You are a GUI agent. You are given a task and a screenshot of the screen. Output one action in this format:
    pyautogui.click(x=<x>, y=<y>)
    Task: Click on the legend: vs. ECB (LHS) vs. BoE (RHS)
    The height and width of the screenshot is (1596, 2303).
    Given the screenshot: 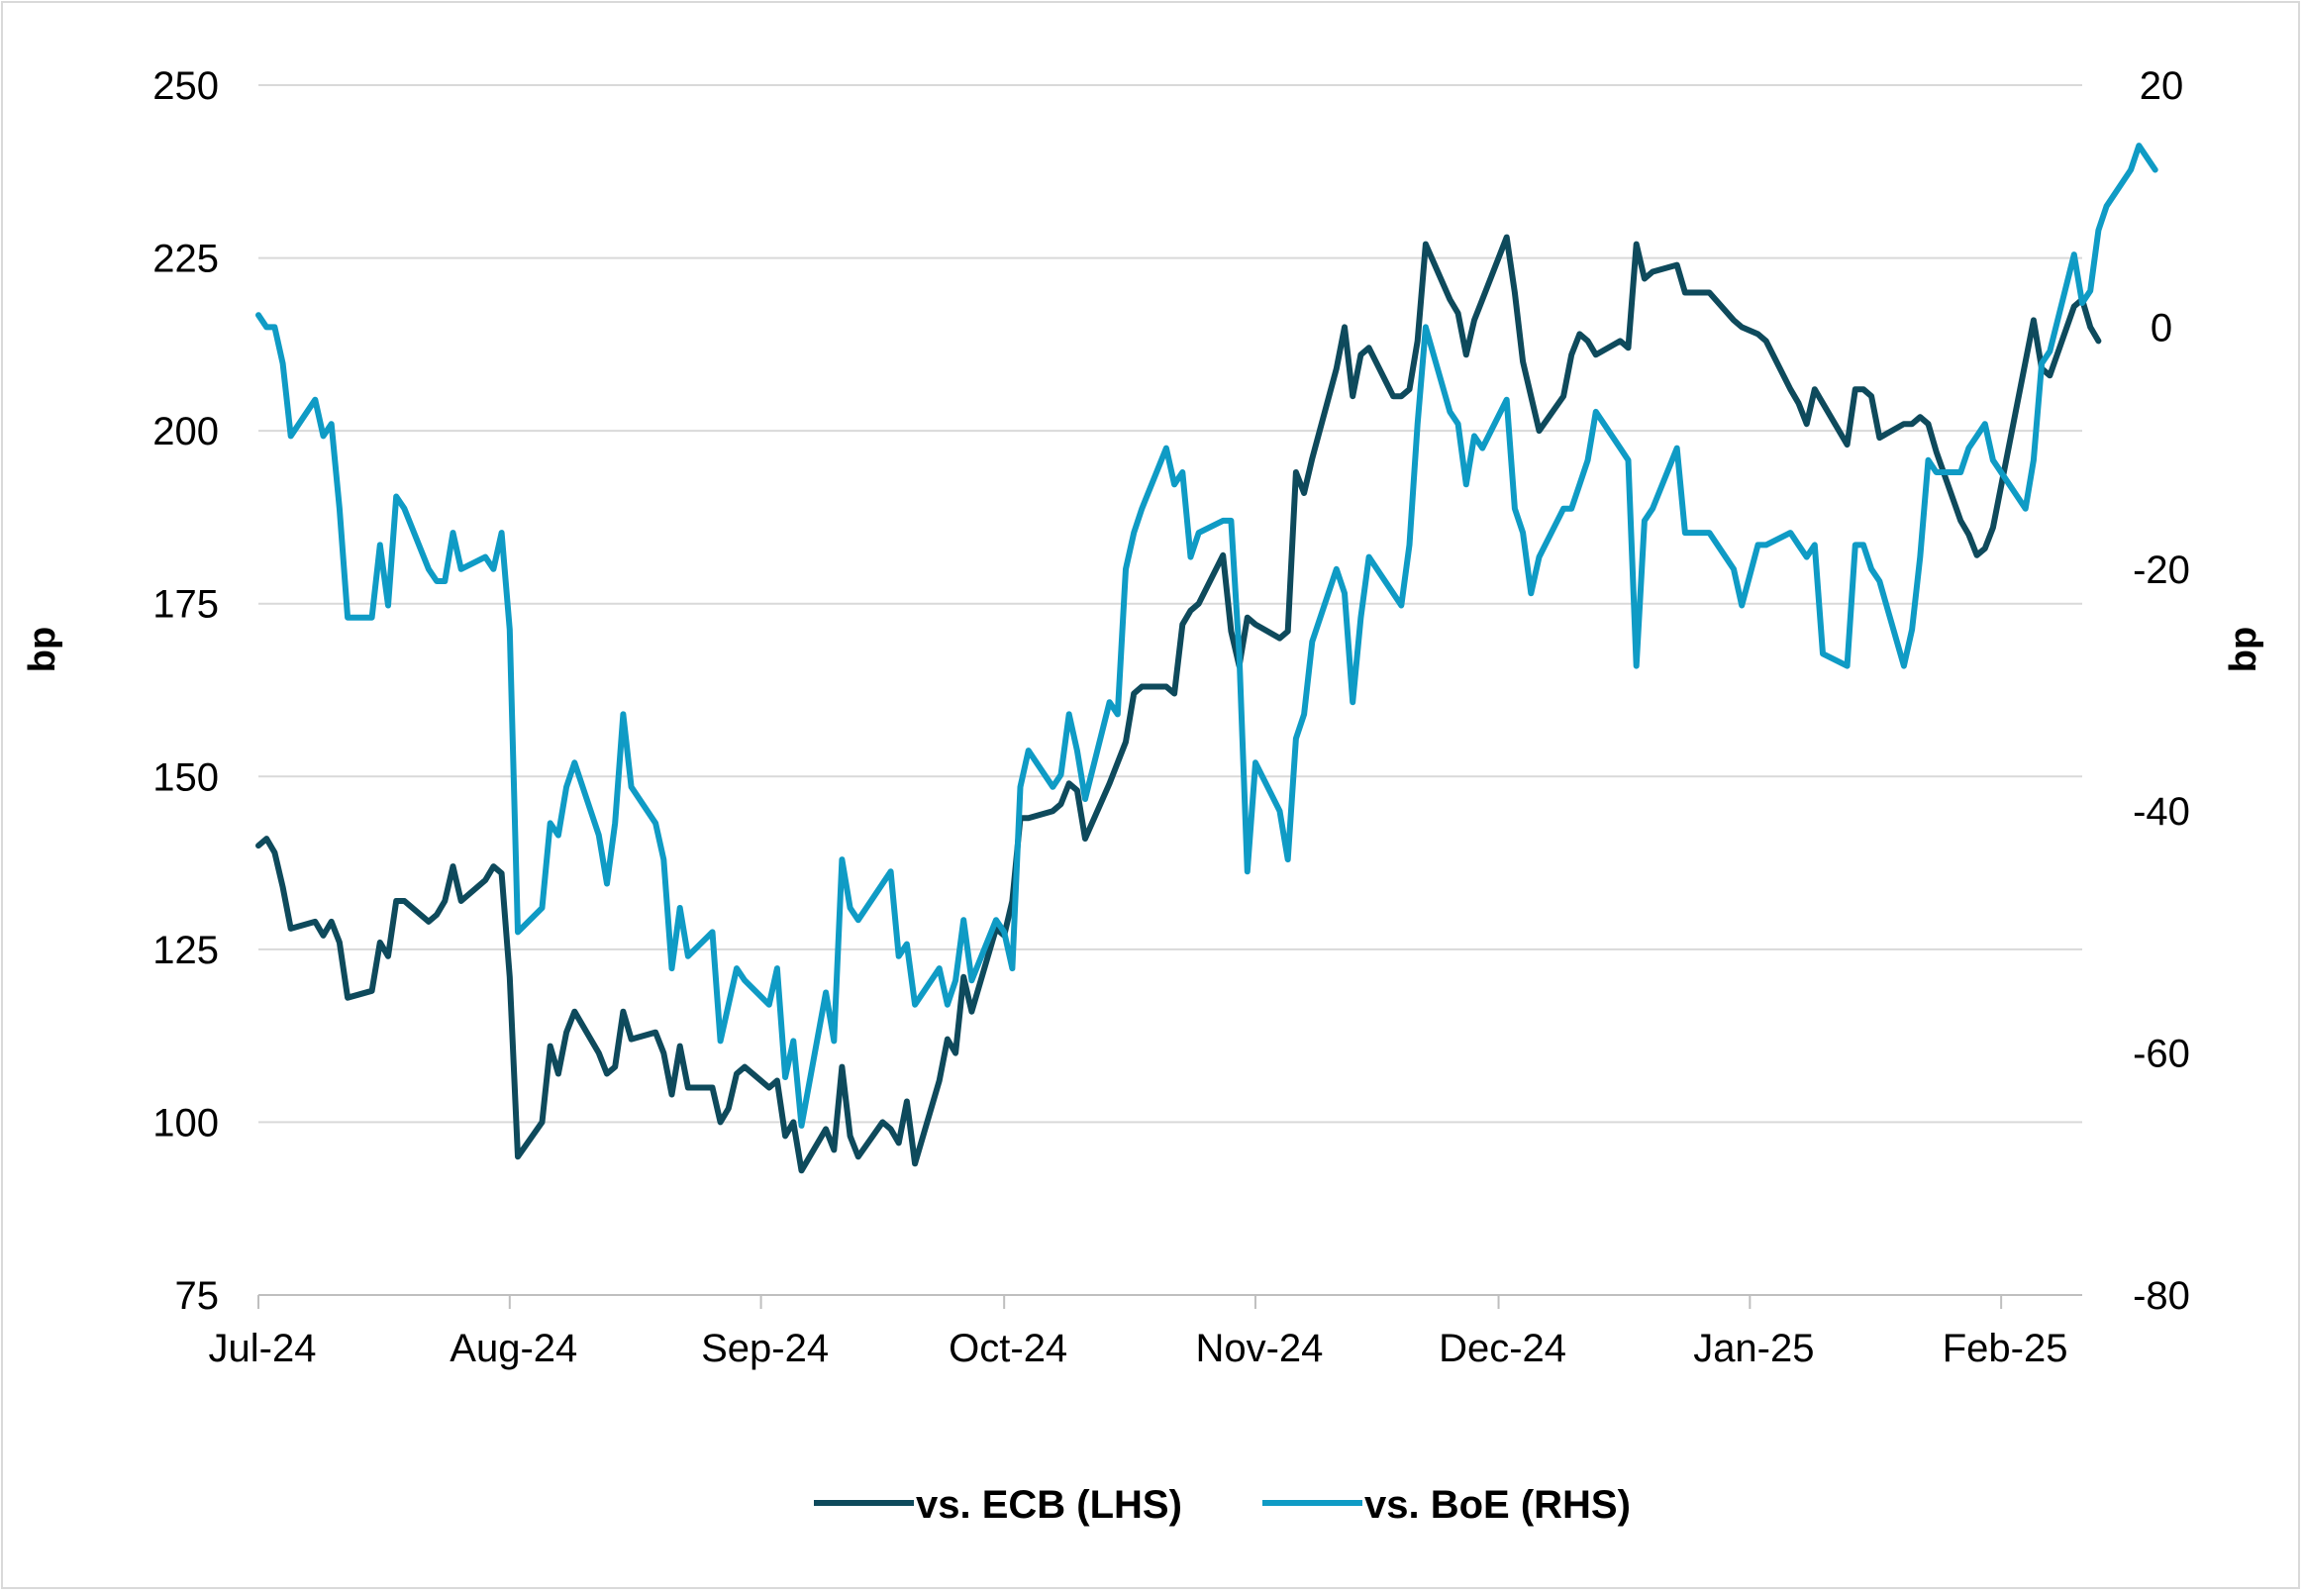 What is the action you would take?
    pyautogui.click(x=1222, y=1505)
    